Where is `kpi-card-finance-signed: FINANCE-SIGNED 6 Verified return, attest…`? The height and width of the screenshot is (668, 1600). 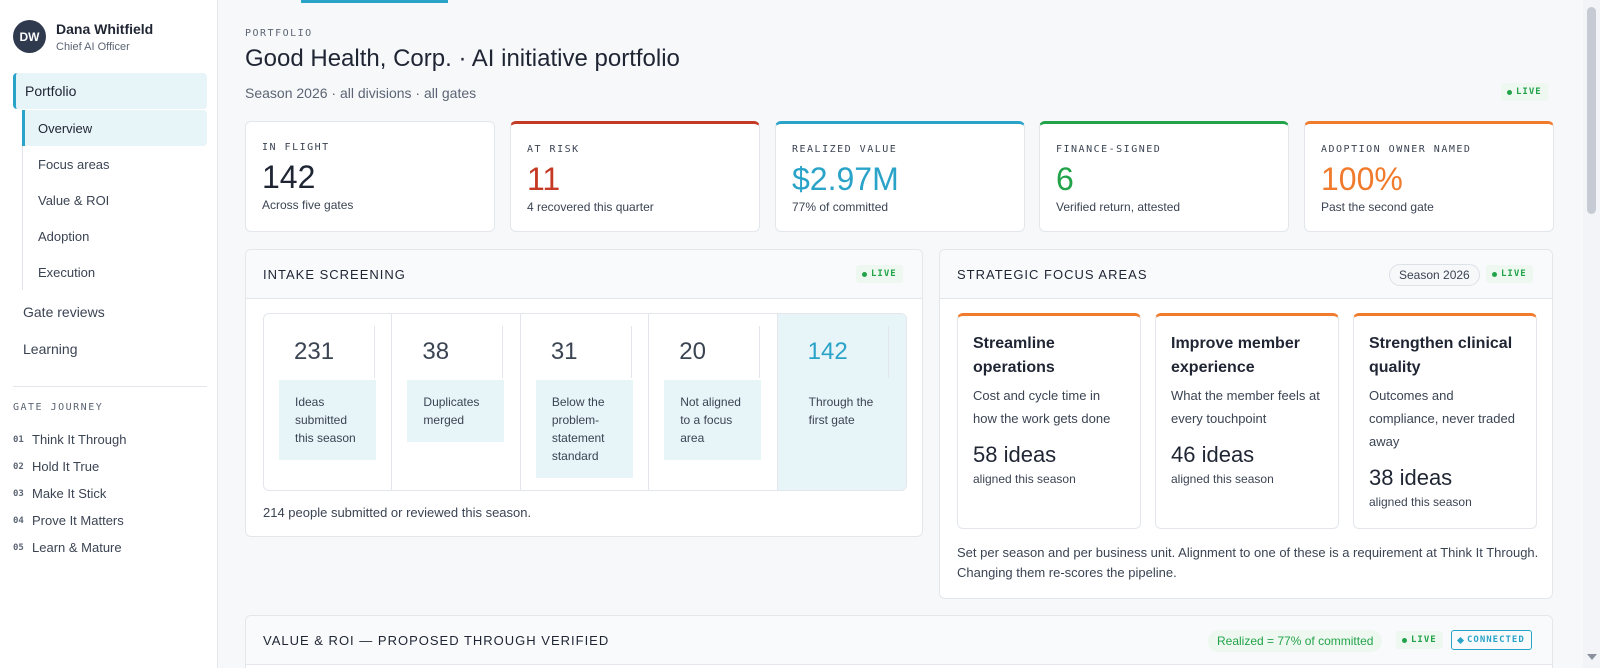
kpi-card-finance-signed: FINANCE-SIGNED 6 Verified return, attest… is located at coordinates (1164, 176).